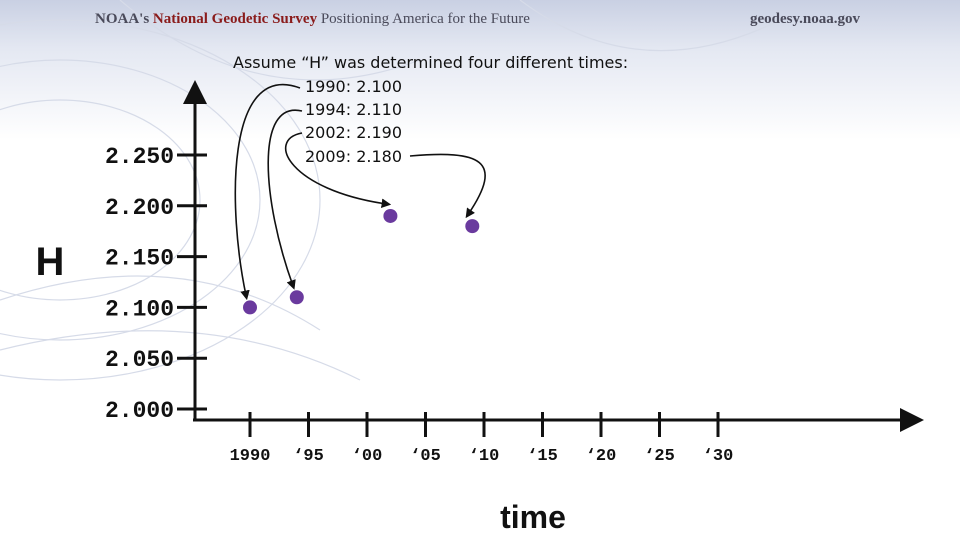 The width and height of the screenshot is (960, 540). I want to click on x-tick-label: ‘00, so click(367, 456).